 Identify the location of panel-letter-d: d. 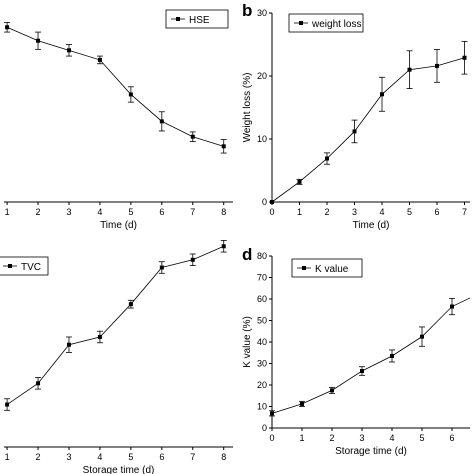
(247, 254).